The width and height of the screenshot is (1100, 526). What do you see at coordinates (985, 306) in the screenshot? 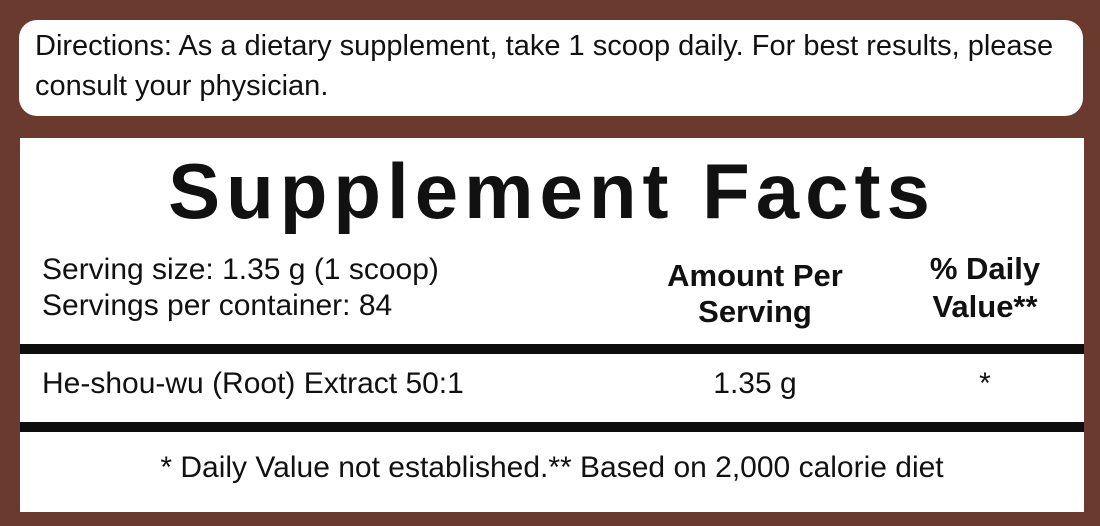
I see `header-dv-line2: Value**` at bounding box center [985, 306].